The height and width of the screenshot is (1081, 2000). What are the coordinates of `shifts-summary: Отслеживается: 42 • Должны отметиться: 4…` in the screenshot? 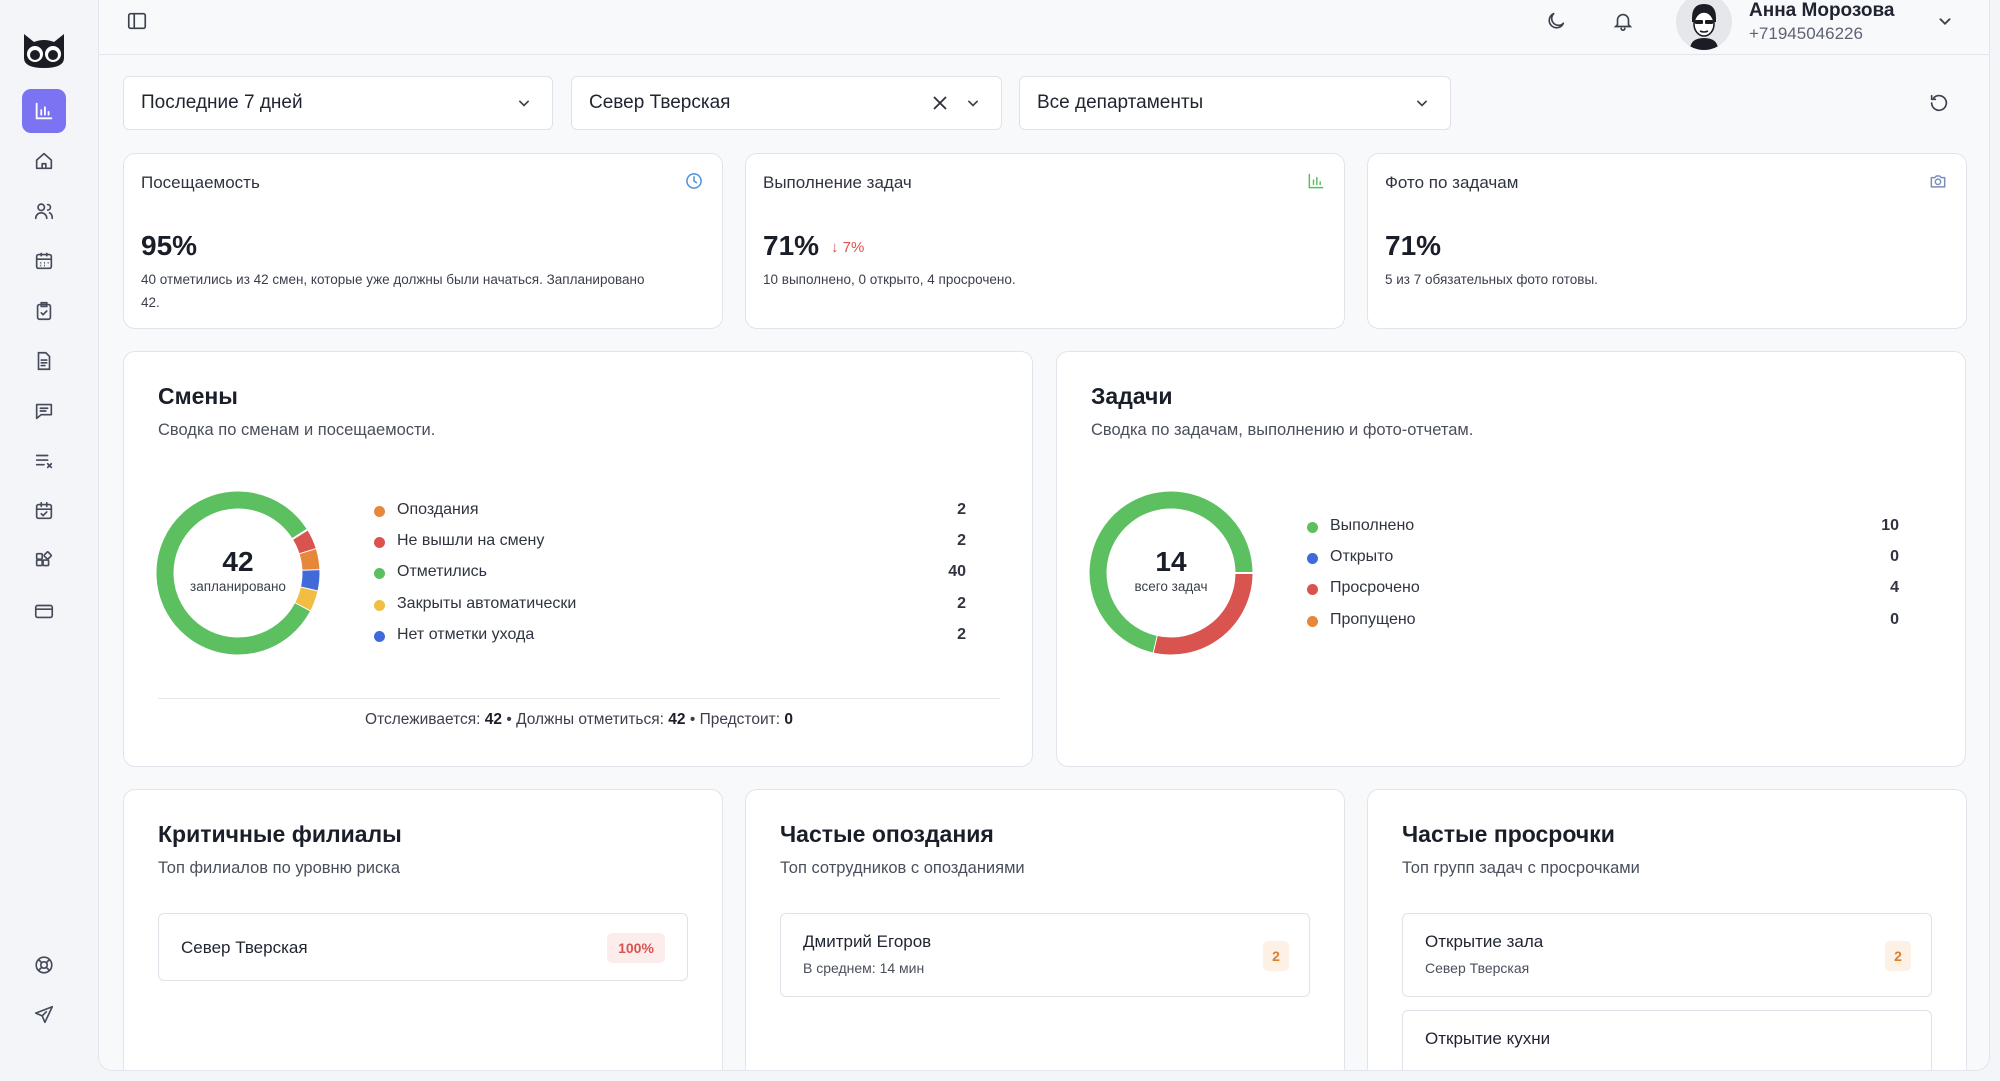 It's located at (579, 719).